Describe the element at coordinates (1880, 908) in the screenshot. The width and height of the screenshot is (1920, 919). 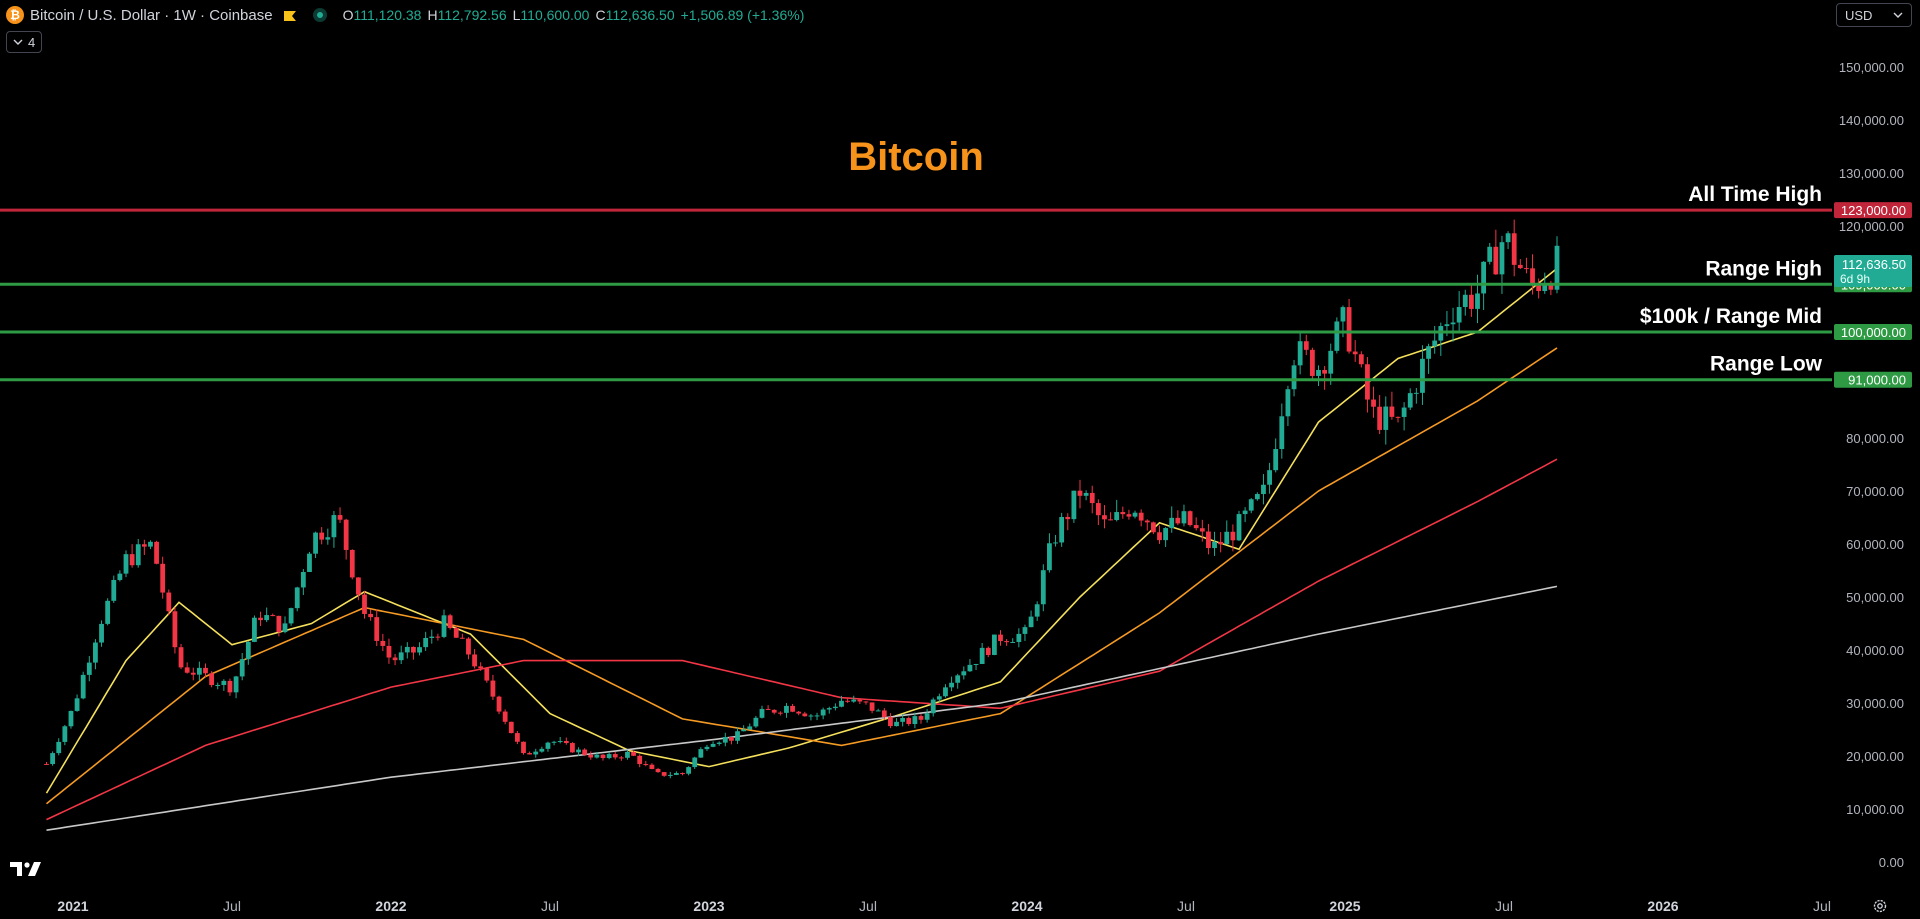
I see `gear-icon` at that location.